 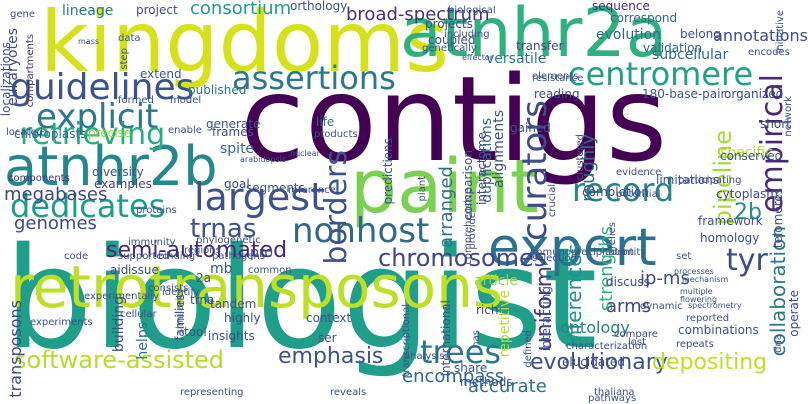 I want to click on cloud-word: nonhost, so click(x=361, y=231).